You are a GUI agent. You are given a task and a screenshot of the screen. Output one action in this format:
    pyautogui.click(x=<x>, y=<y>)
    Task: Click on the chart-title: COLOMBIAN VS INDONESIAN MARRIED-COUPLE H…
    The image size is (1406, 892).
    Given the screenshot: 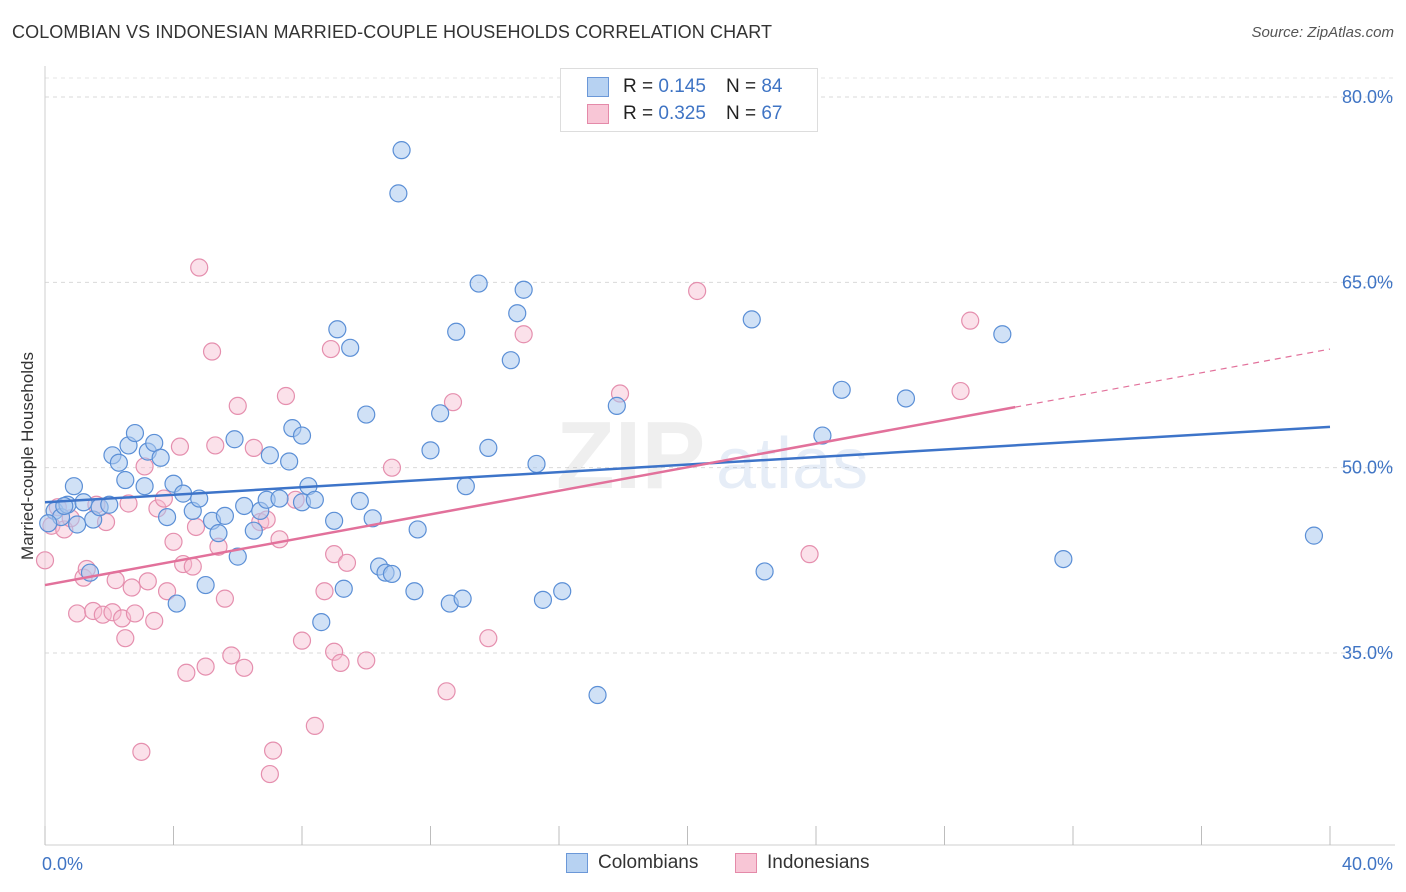 What is the action you would take?
    pyautogui.click(x=392, y=32)
    